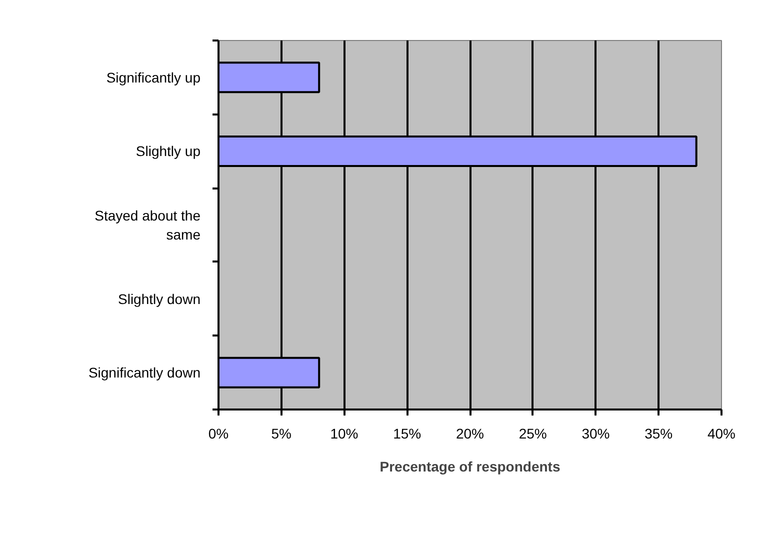 The width and height of the screenshot is (767, 536). Describe the element at coordinates (153, 77) in the screenshot. I see `y-tick-label: Significantly up` at that location.